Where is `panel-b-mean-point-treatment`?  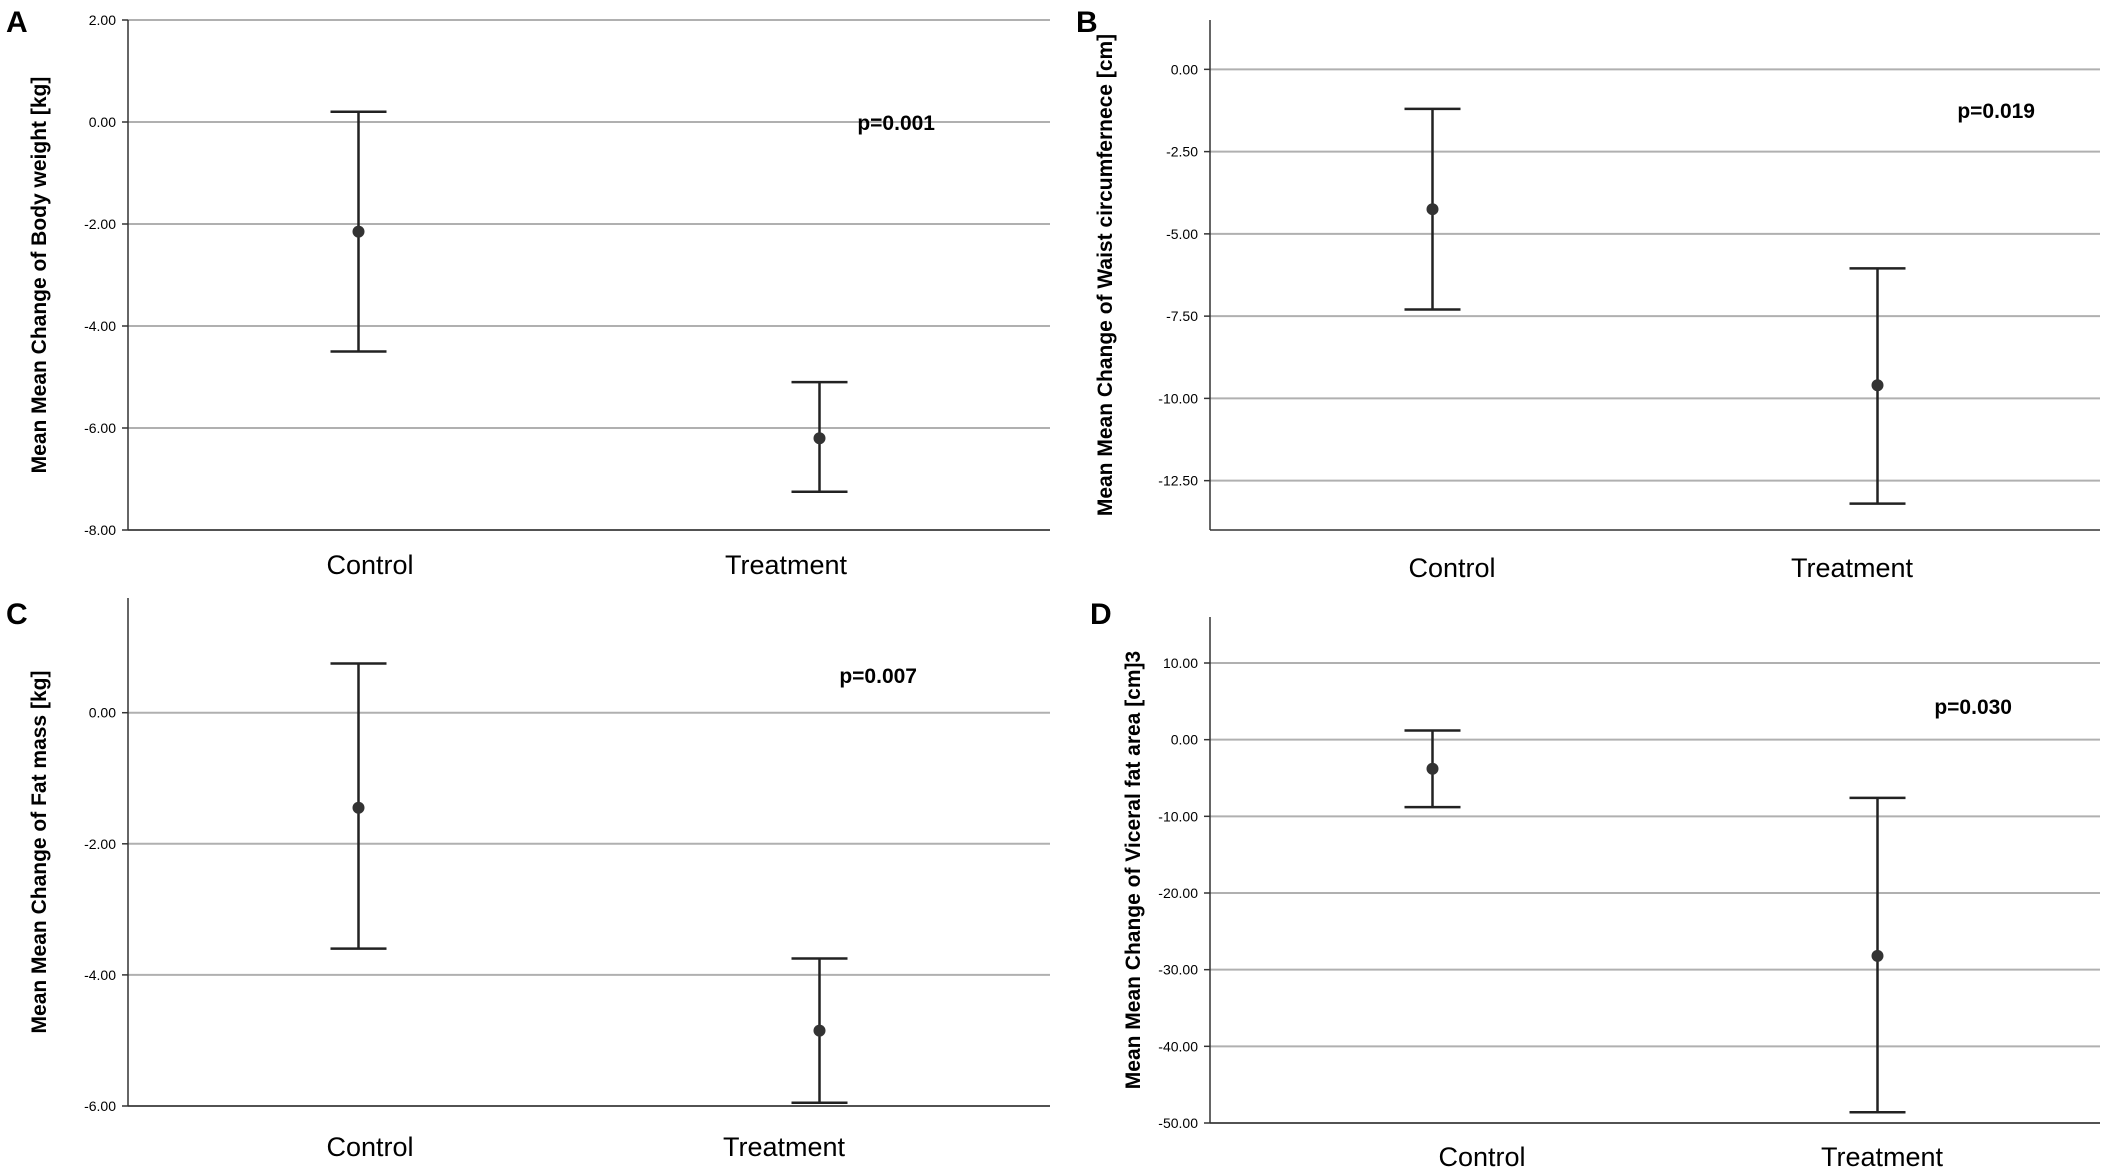 panel-b-mean-point-treatment is located at coordinates (1877, 385).